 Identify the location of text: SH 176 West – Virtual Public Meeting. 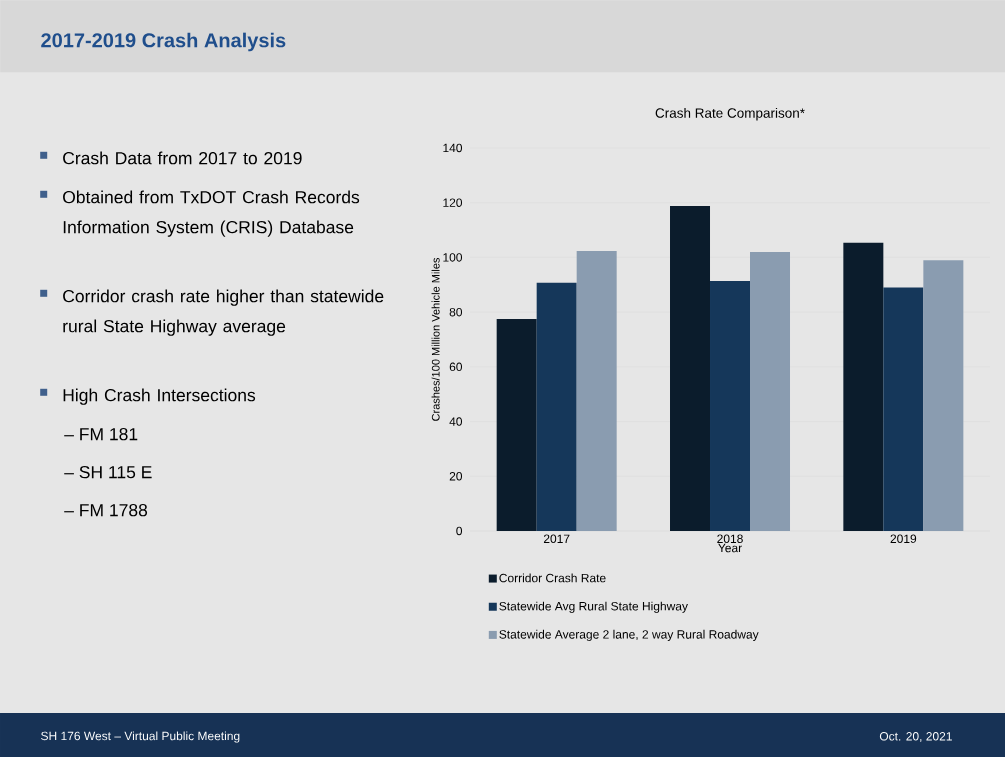
(140, 737).